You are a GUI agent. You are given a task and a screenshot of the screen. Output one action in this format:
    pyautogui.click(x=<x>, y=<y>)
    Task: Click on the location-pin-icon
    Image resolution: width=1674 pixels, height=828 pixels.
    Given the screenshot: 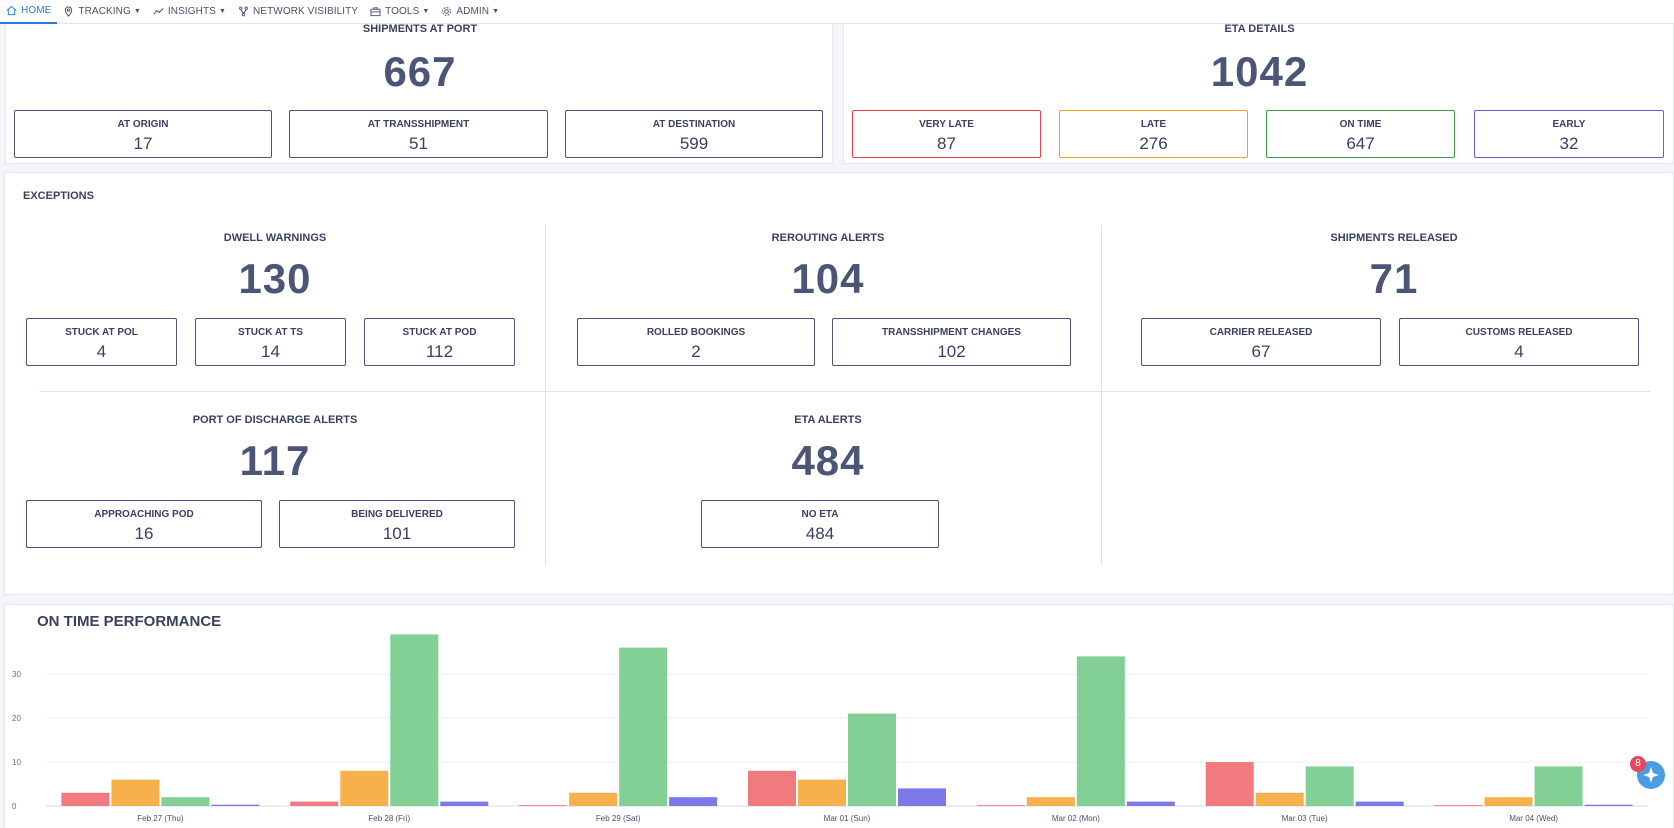 What is the action you would take?
    pyautogui.click(x=68, y=11)
    